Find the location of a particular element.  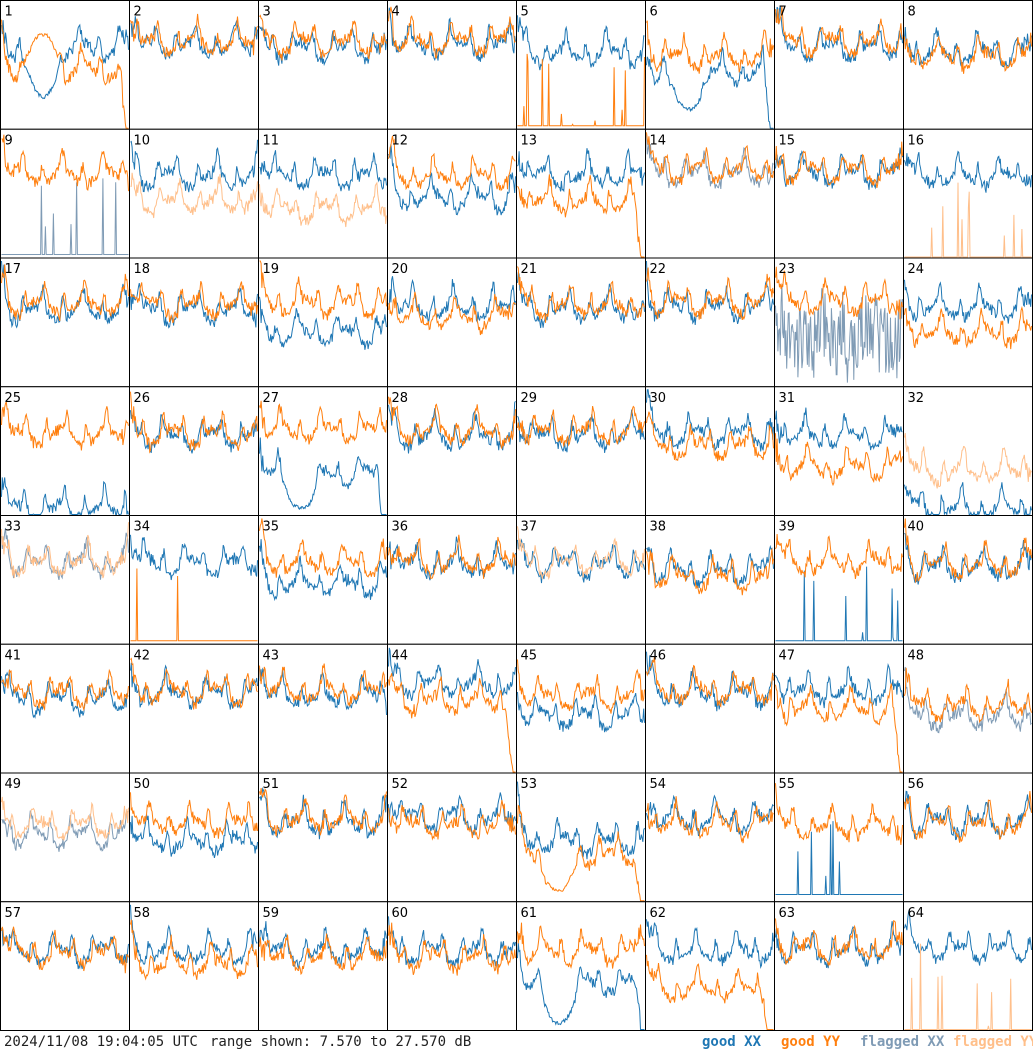

antenna-panel-48: 48 is located at coordinates (968, 708).